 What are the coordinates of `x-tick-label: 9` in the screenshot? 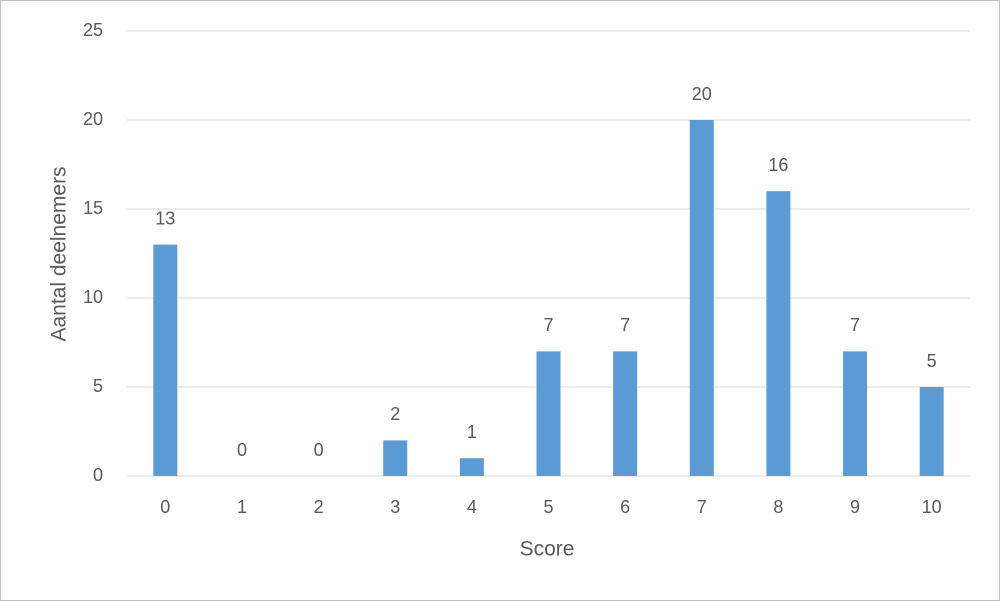 It's located at (855, 507).